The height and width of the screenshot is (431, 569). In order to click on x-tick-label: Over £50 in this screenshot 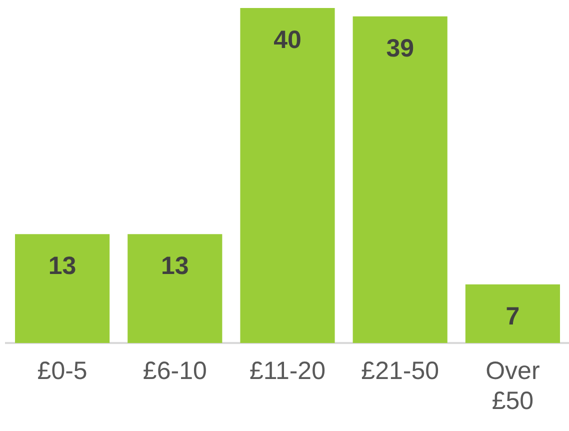, I will do `click(513, 385)`.